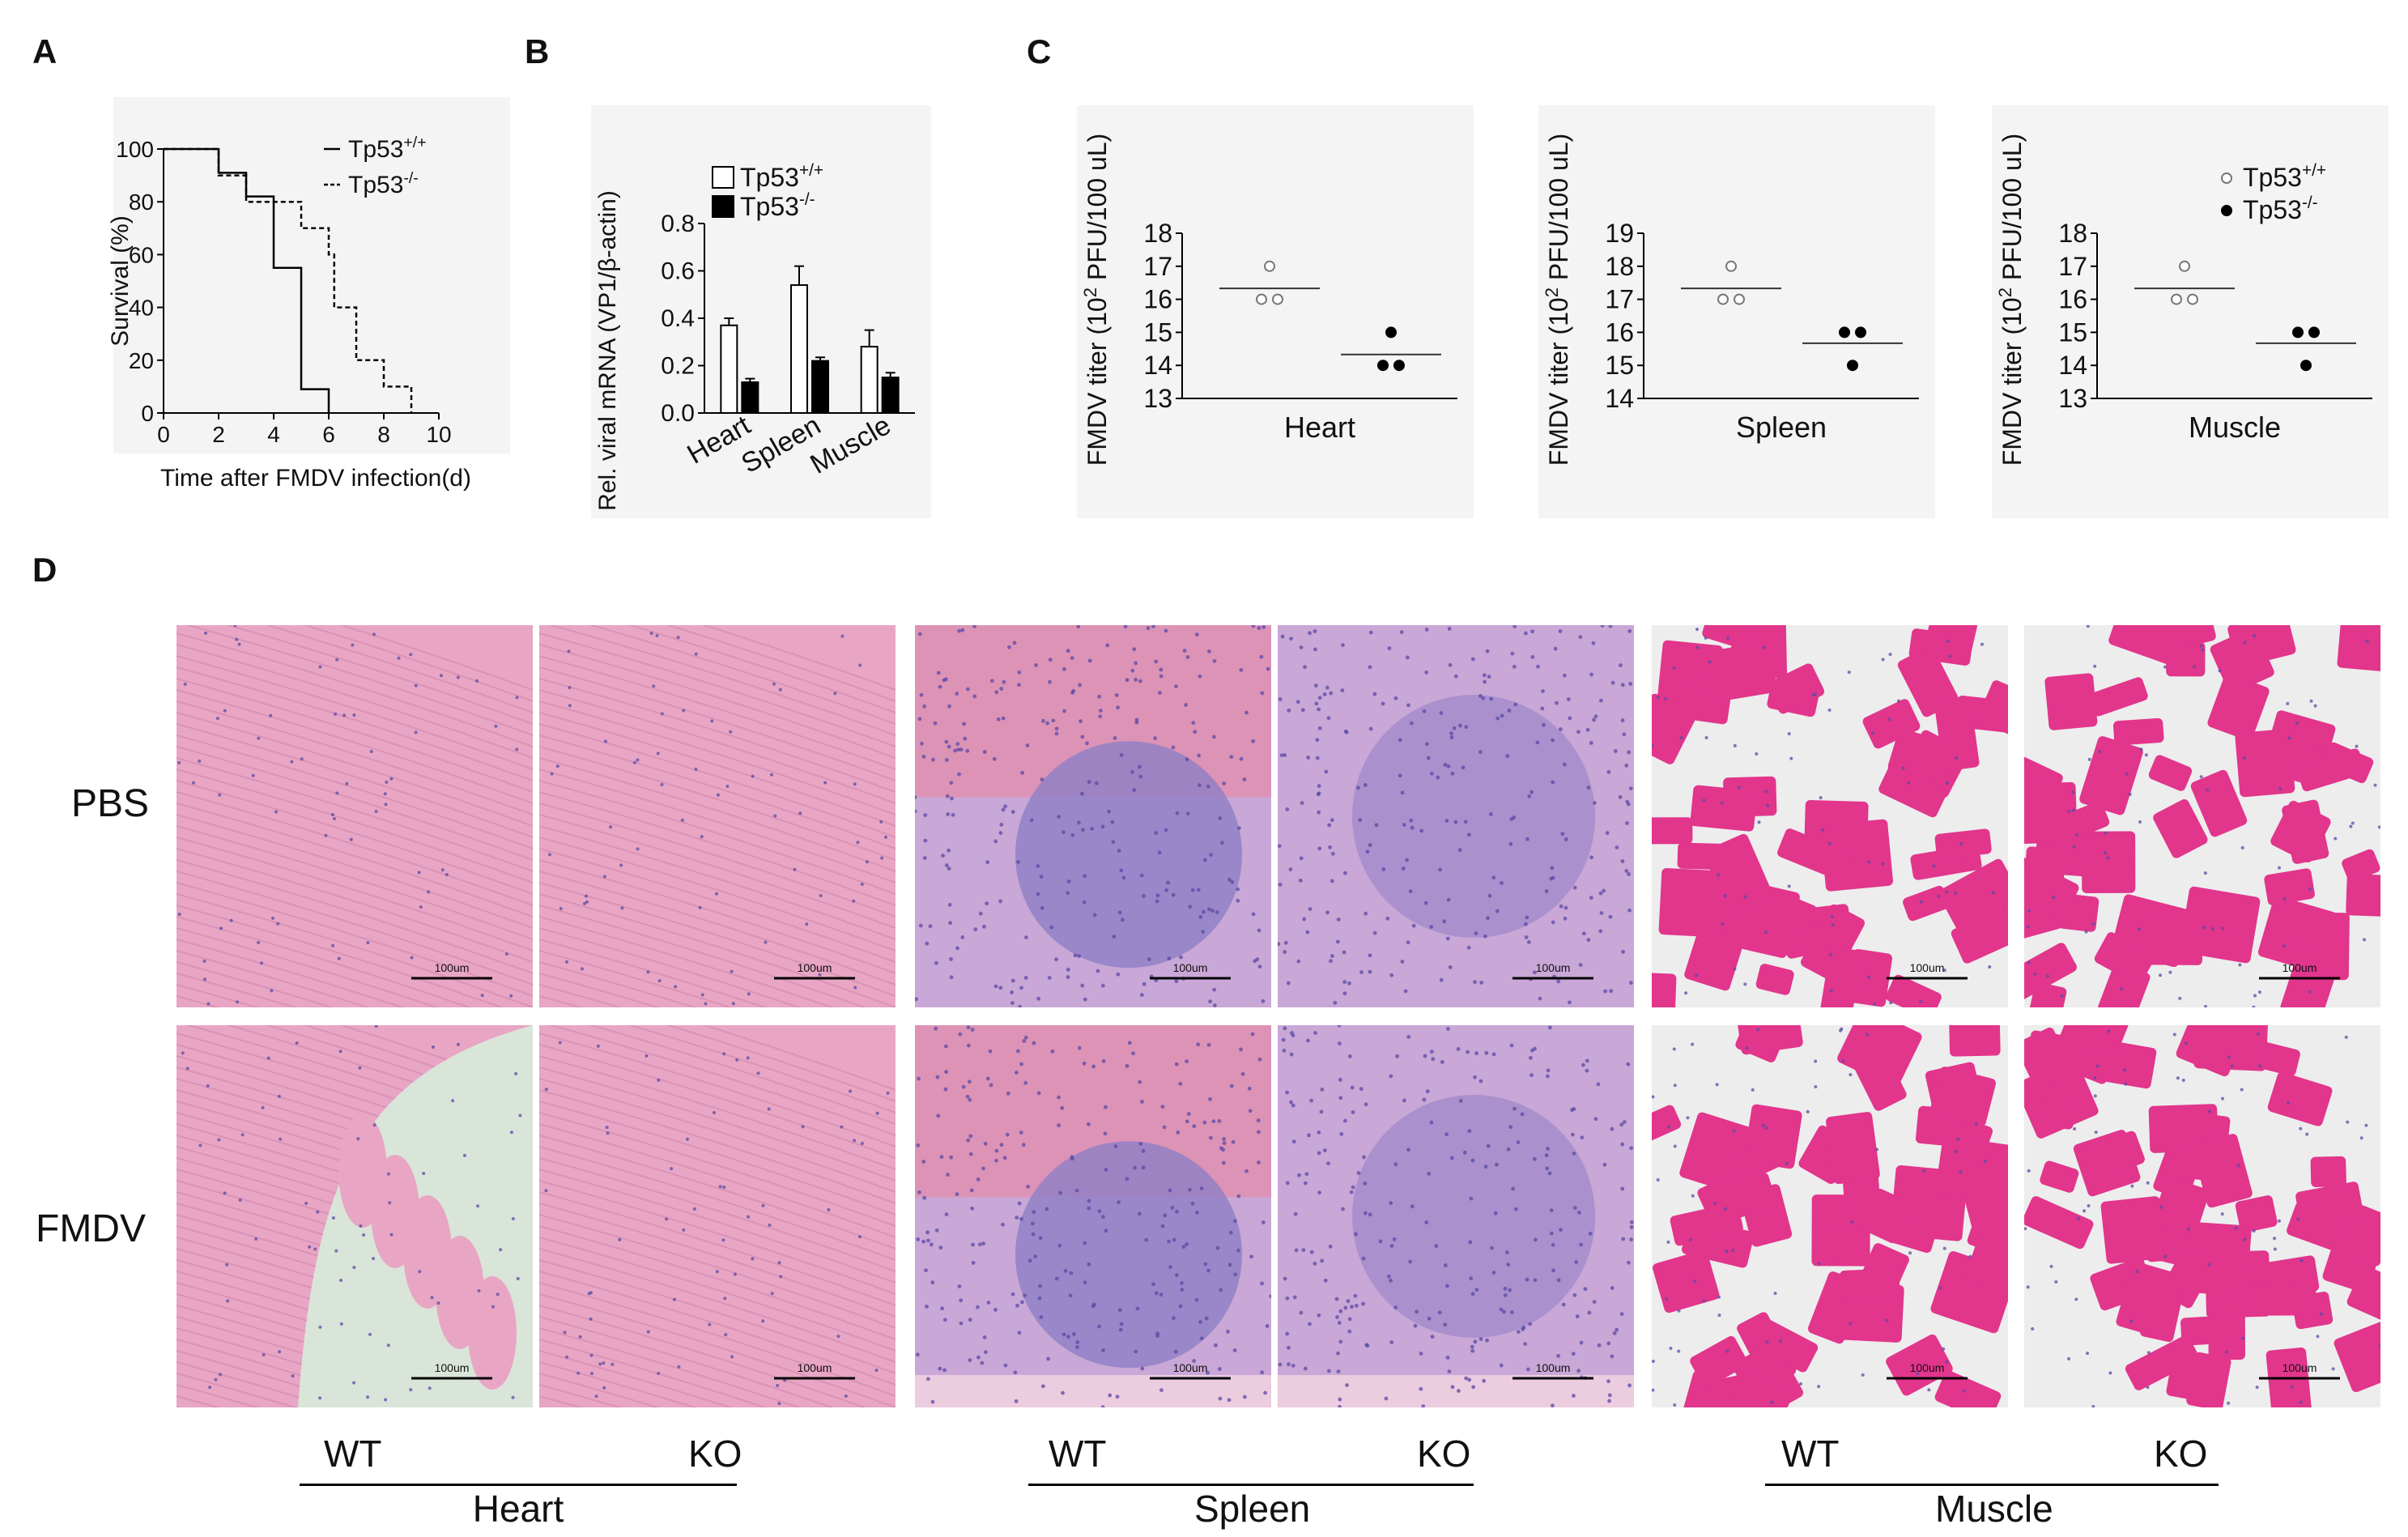  What do you see at coordinates (1158, 233) in the screenshot?
I see `y-tick-label: 18` at bounding box center [1158, 233].